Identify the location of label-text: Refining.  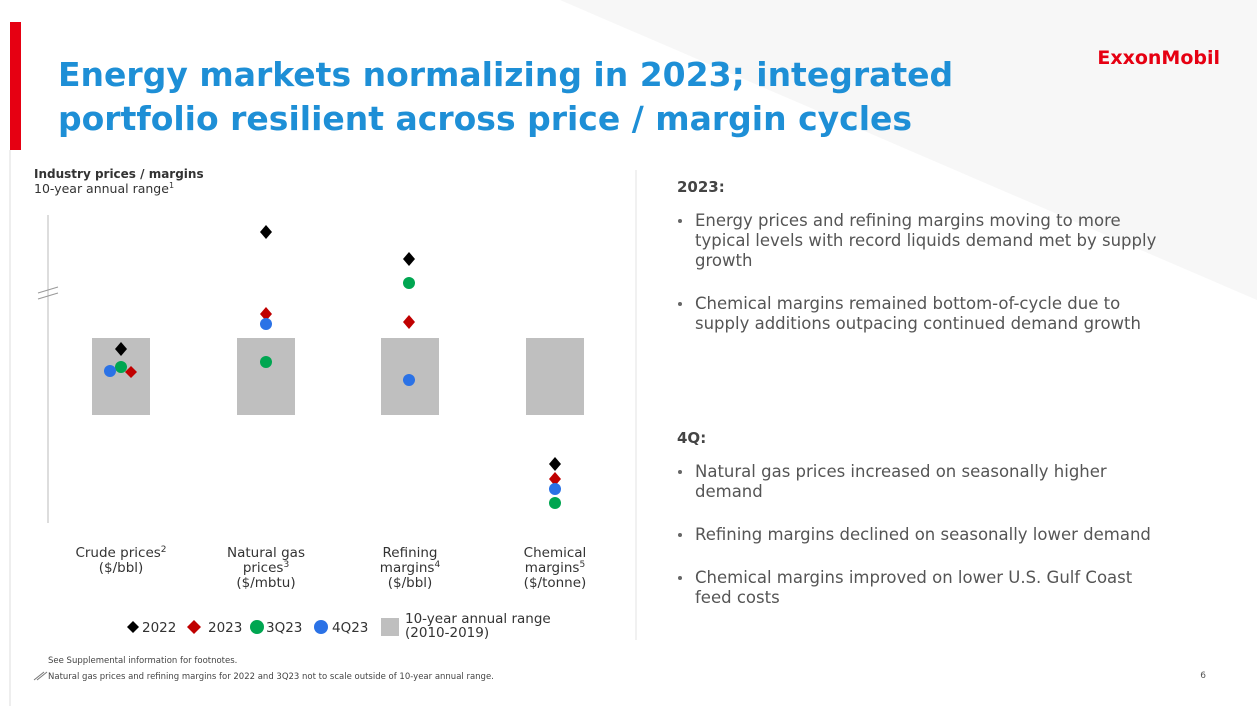
(409, 553).